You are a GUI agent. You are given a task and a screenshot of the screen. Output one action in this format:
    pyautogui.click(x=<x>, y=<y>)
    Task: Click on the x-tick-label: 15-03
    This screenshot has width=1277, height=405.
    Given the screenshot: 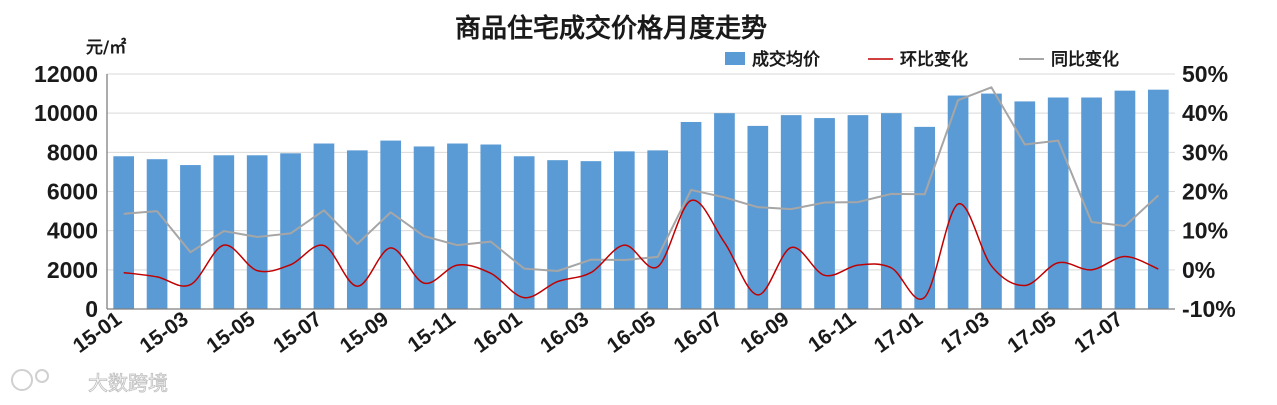 What is the action you would take?
    pyautogui.click(x=164, y=332)
    